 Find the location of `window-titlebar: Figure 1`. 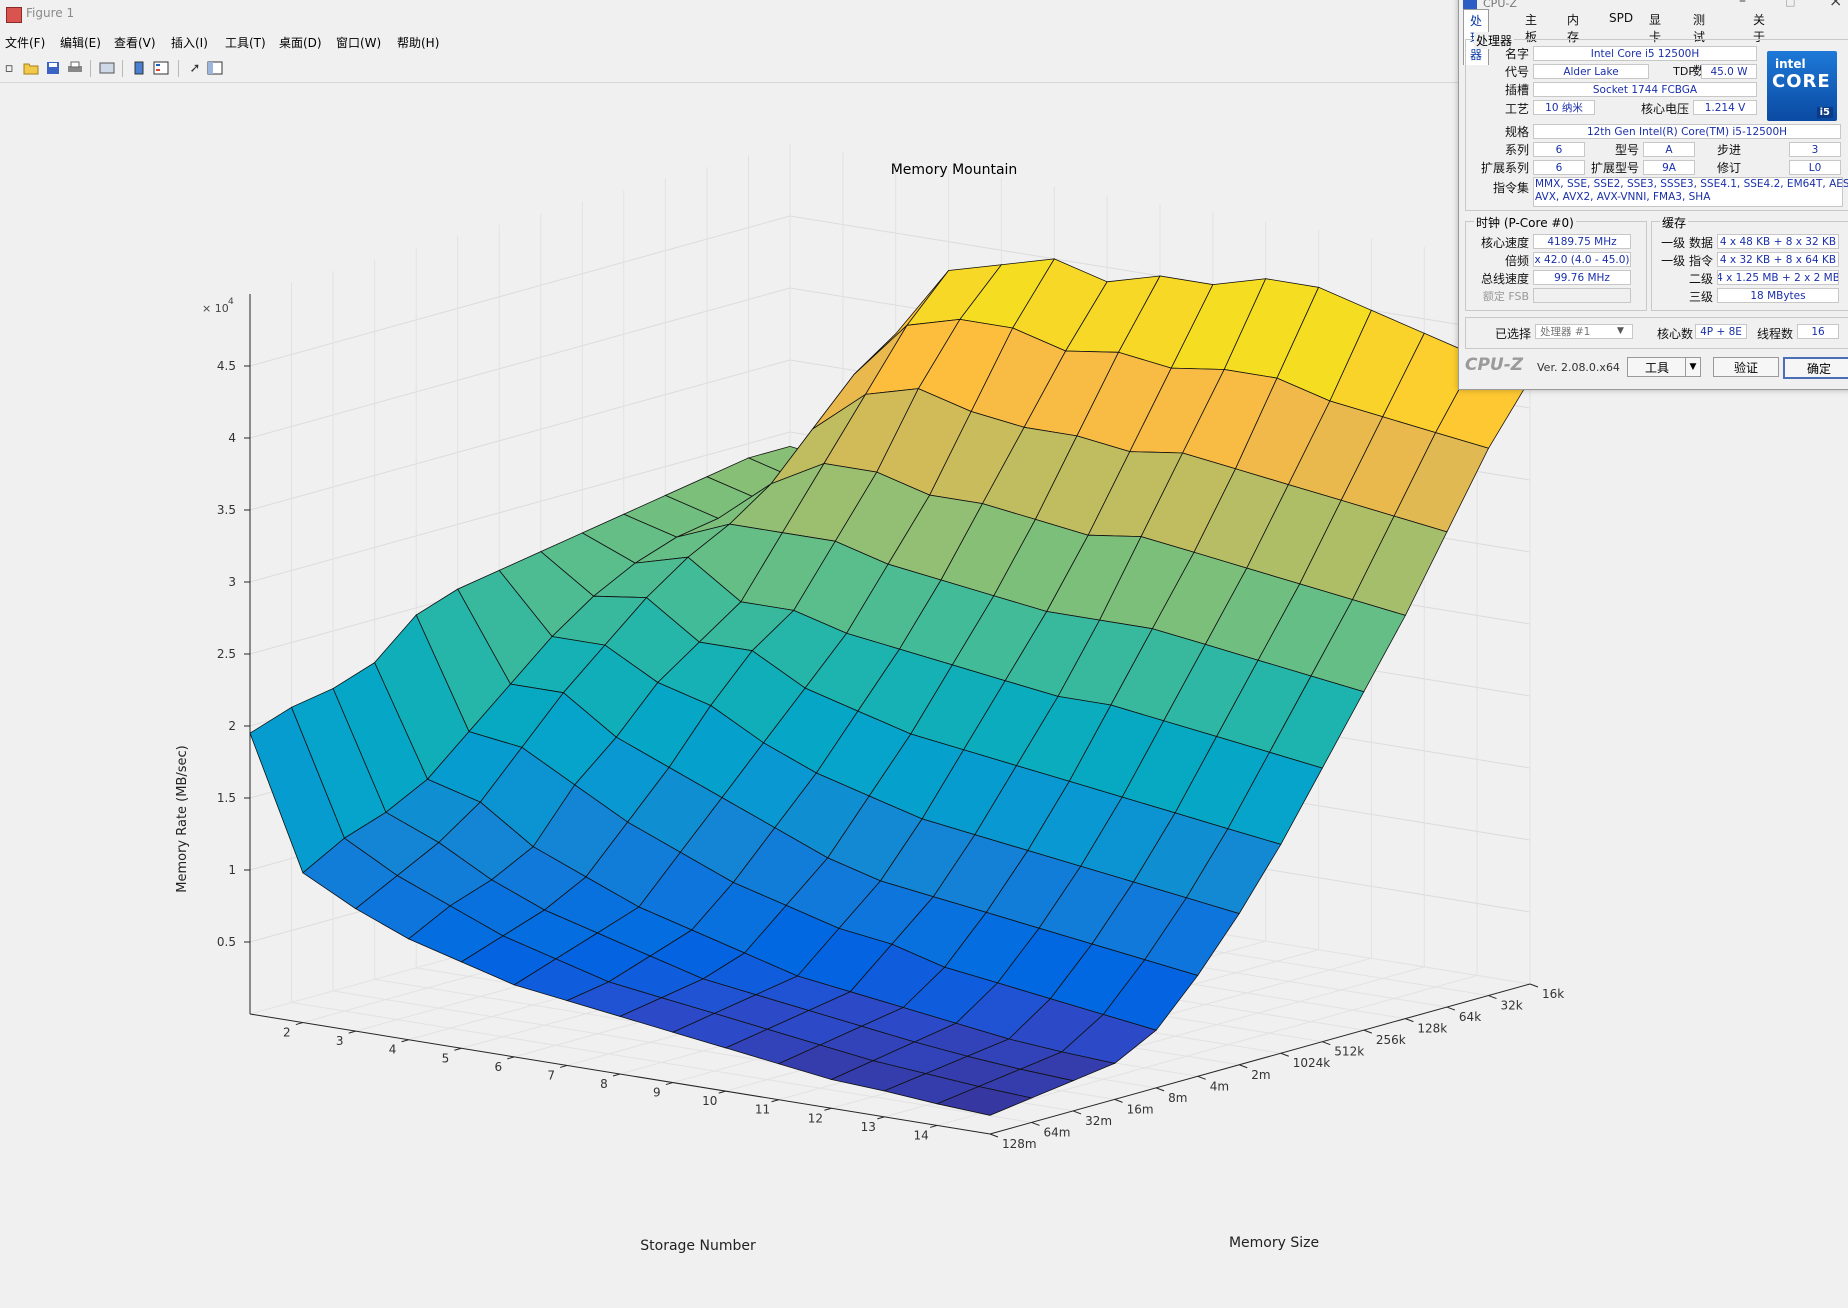

window-titlebar: Figure 1 is located at coordinates (730, 14).